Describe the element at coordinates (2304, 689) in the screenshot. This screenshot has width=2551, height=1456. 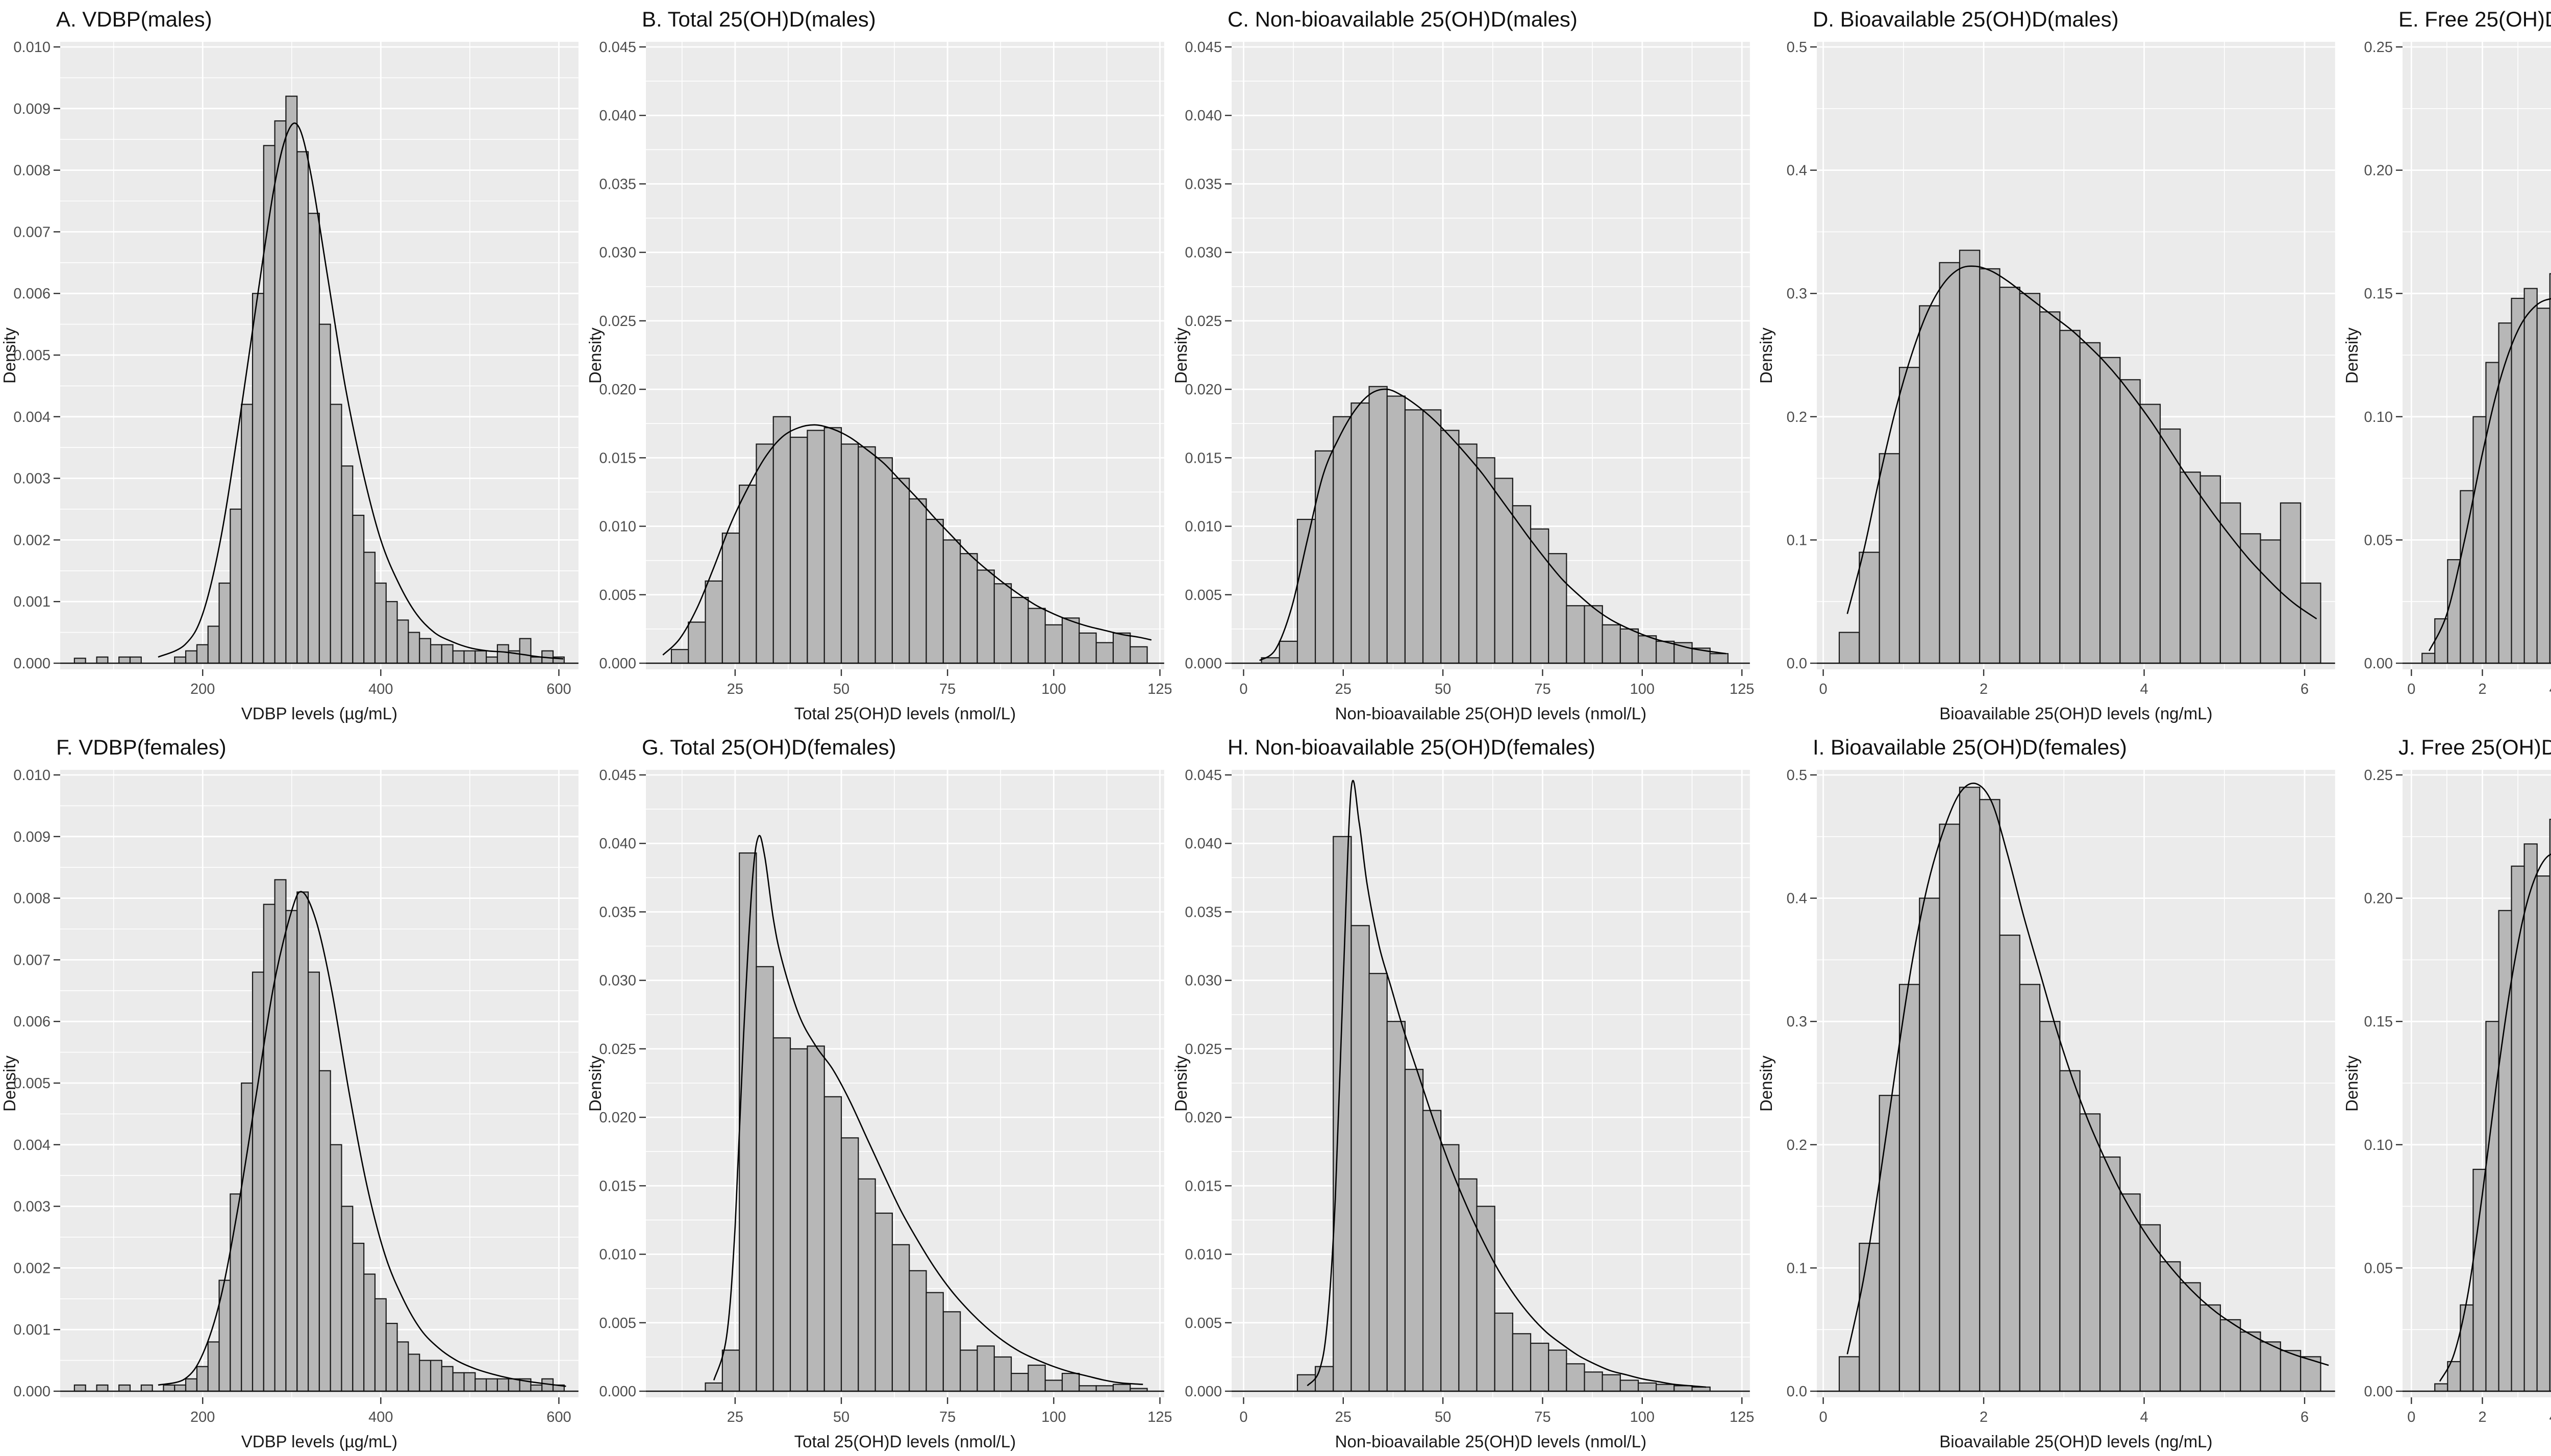
I see `x-tick-label: 6` at that location.